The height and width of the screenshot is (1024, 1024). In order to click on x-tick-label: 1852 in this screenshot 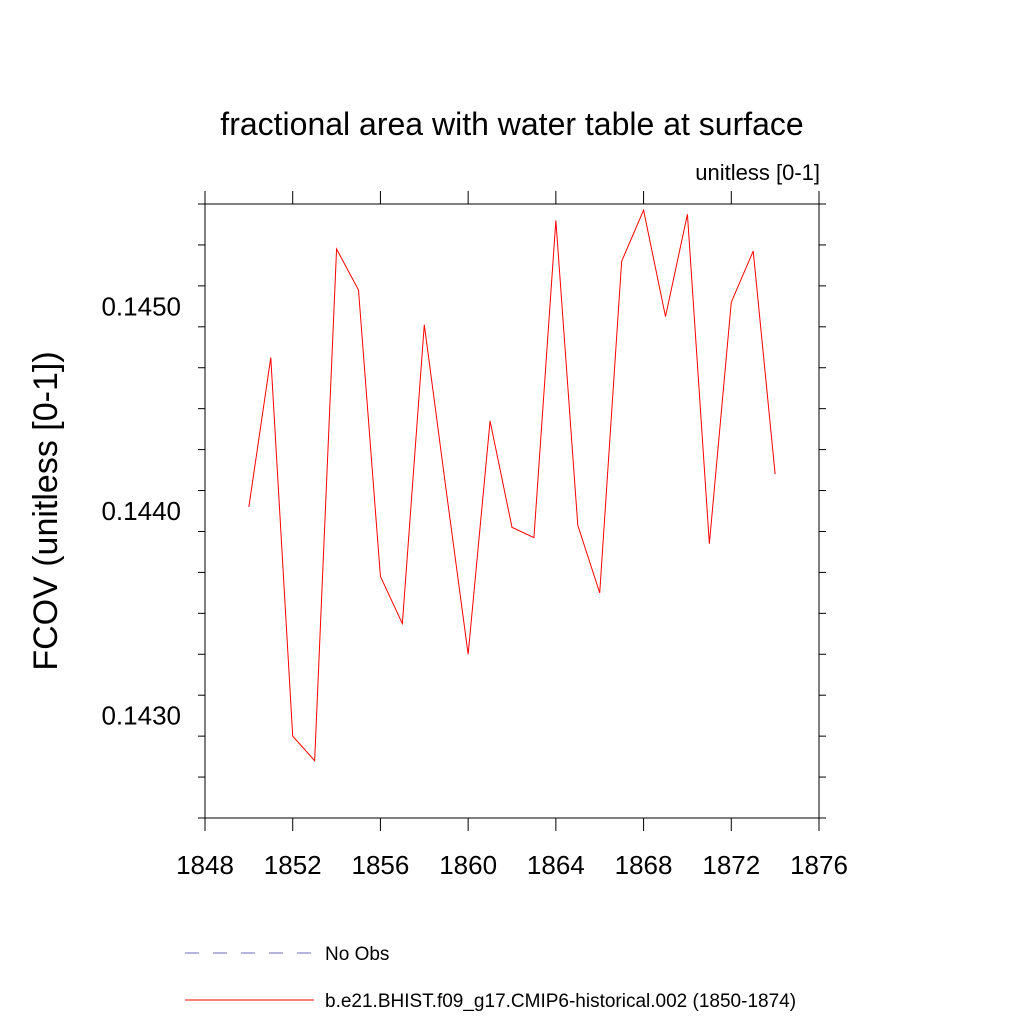, I will do `click(293, 865)`.